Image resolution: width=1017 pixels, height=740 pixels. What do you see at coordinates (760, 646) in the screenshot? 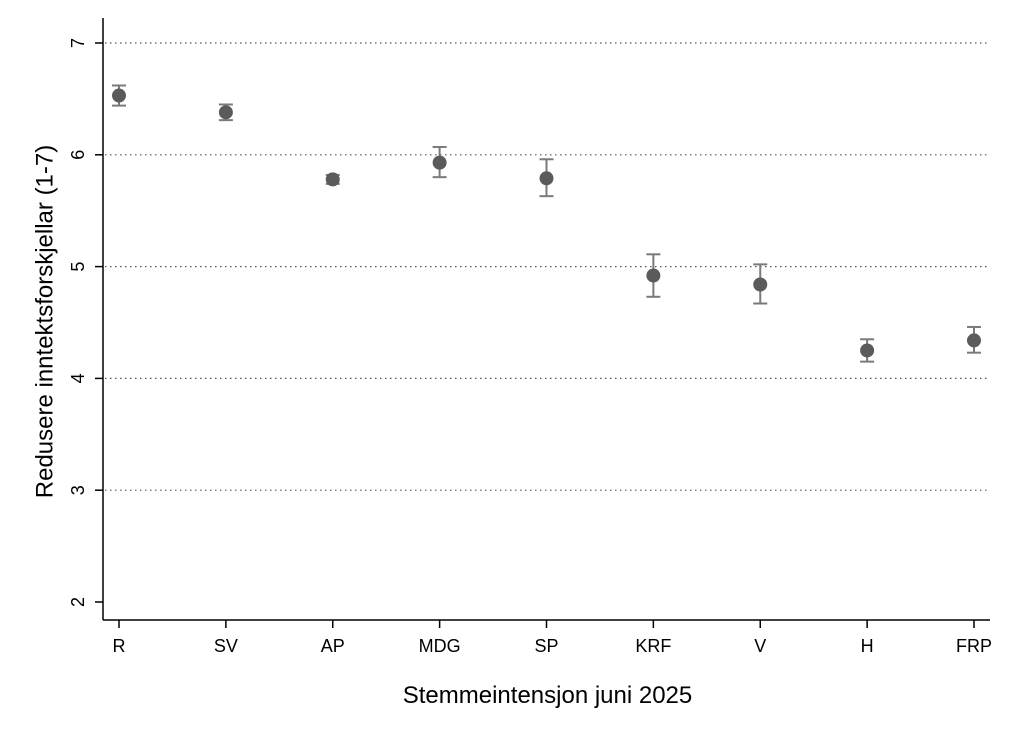
I see `x-tick-label-V: V` at bounding box center [760, 646].